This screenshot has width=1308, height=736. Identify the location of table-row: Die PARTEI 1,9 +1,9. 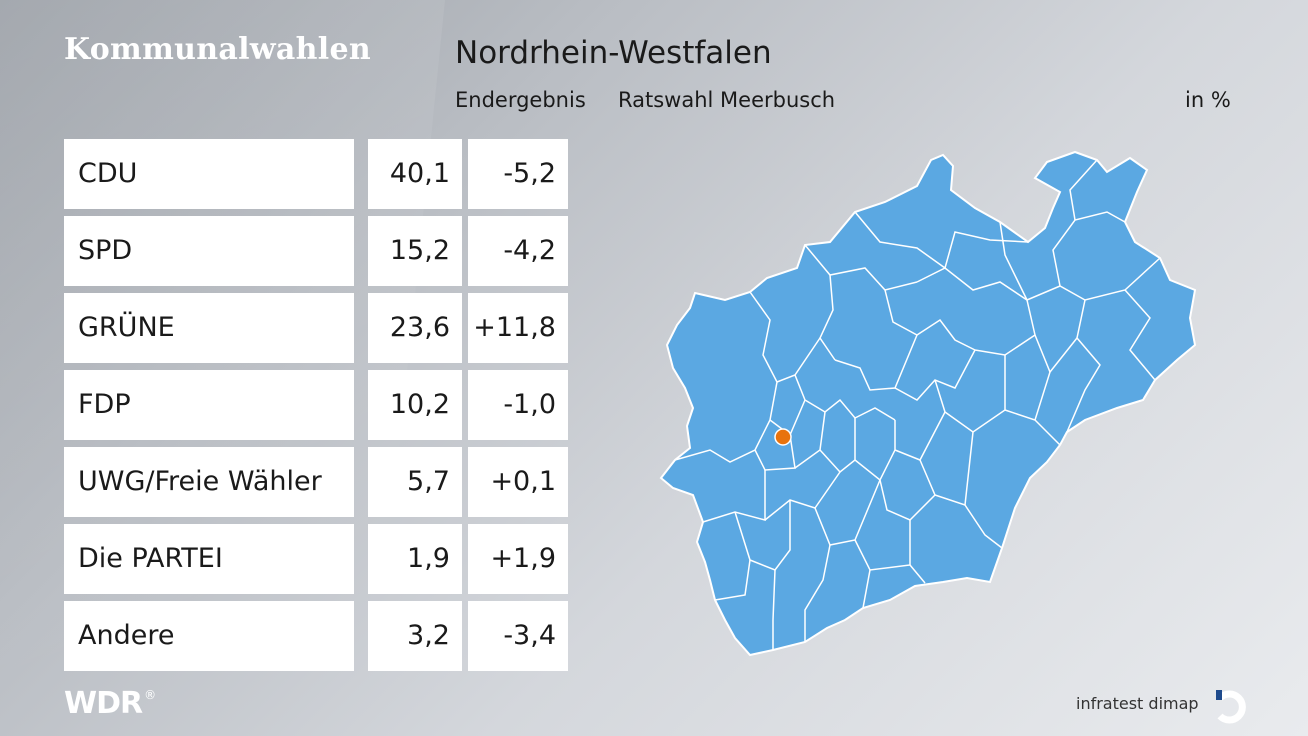
(316, 559).